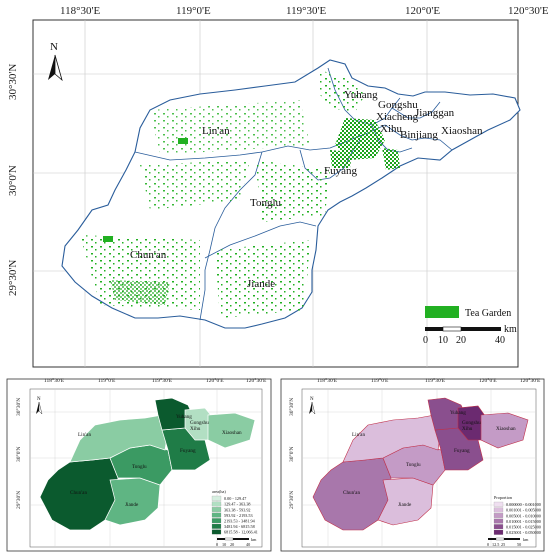  Describe the element at coordinates (458, 413) in the screenshot. I see `svg-text: Yuhang` at that location.